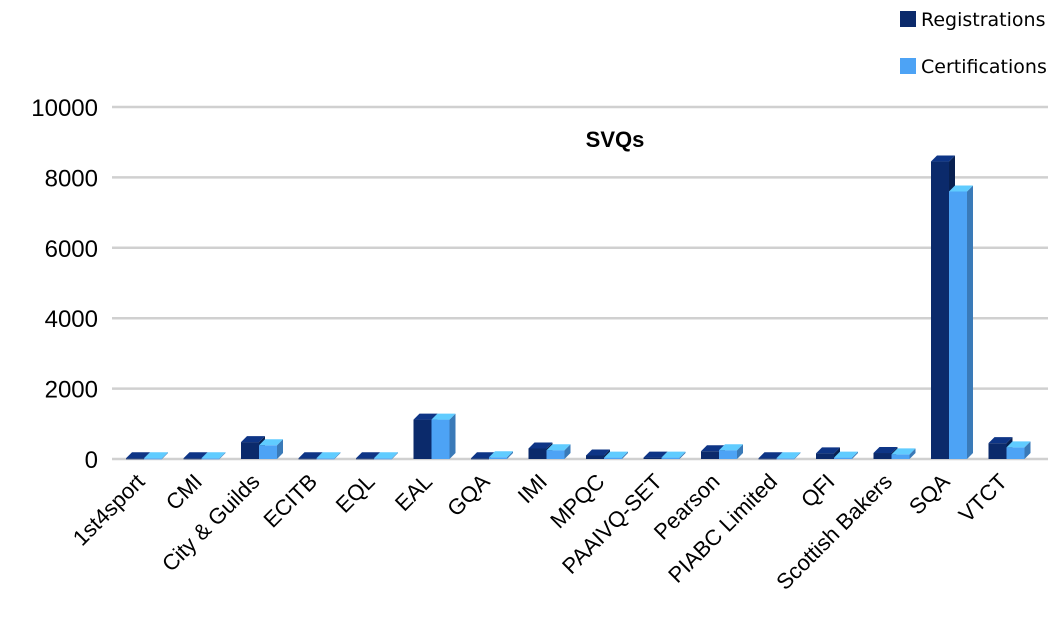  What do you see at coordinates (983, 20) in the screenshot?
I see `legend-label: Registrations` at bounding box center [983, 20].